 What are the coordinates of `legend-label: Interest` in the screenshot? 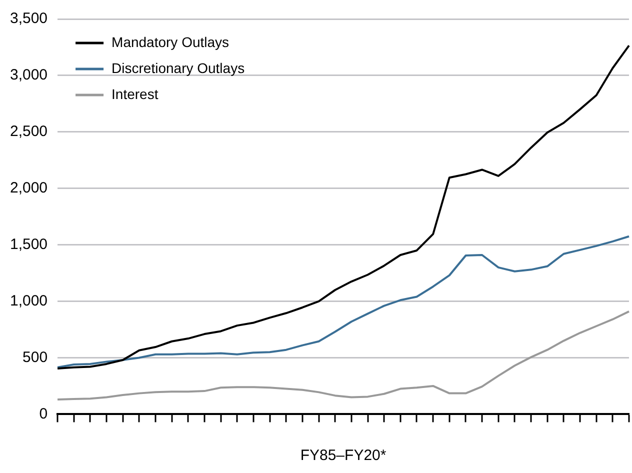 It's located at (135, 94).